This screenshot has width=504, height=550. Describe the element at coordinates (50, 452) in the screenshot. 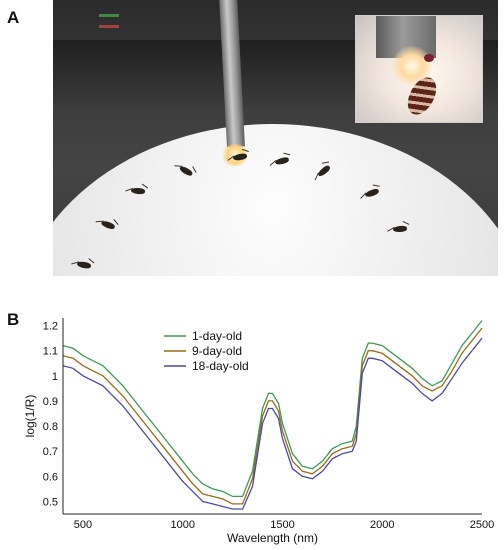

I see `y-tick-label: 0.7` at that location.